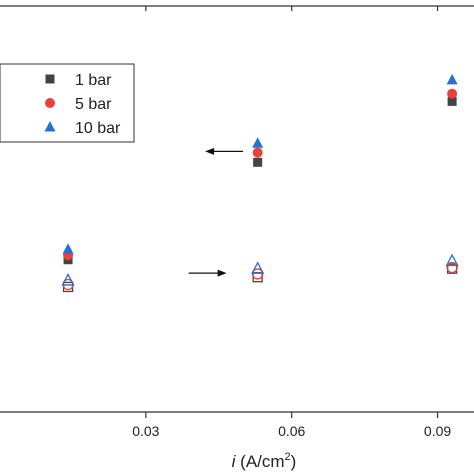 This screenshot has height=474, width=474. What do you see at coordinates (93, 80) in the screenshot?
I see `legend-label-0: 1 bar` at bounding box center [93, 80].